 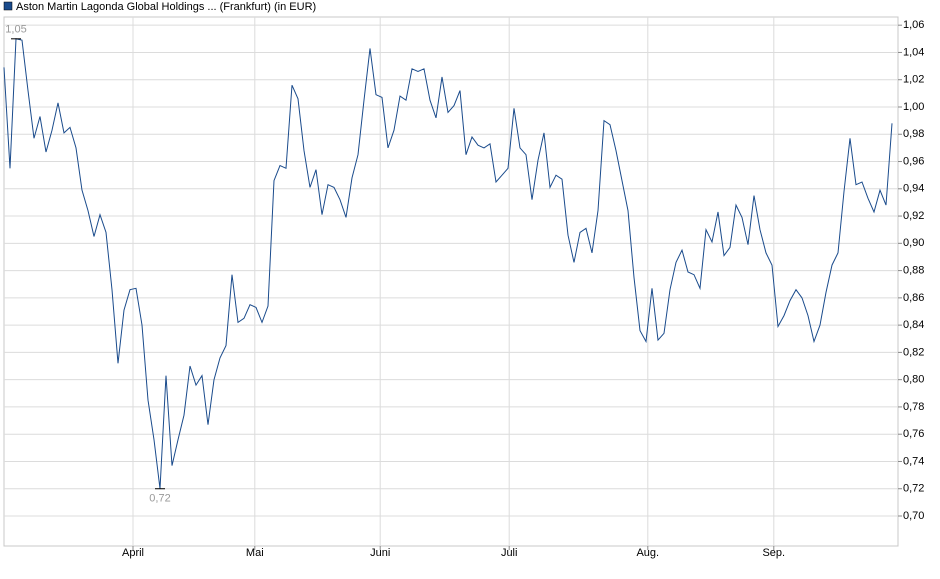 What do you see at coordinates (159, 499) in the screenshot?
I see `annotation-label: 0,72` at bounding box center [159, 499].